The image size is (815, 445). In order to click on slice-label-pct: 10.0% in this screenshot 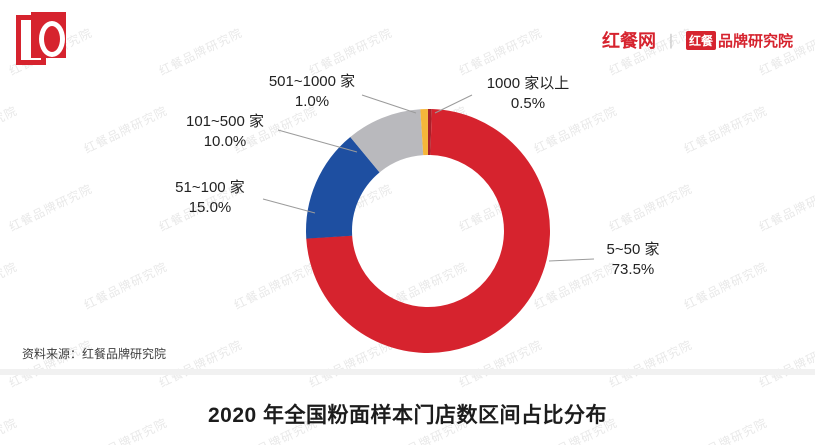, I will do `click(225, 141)`.